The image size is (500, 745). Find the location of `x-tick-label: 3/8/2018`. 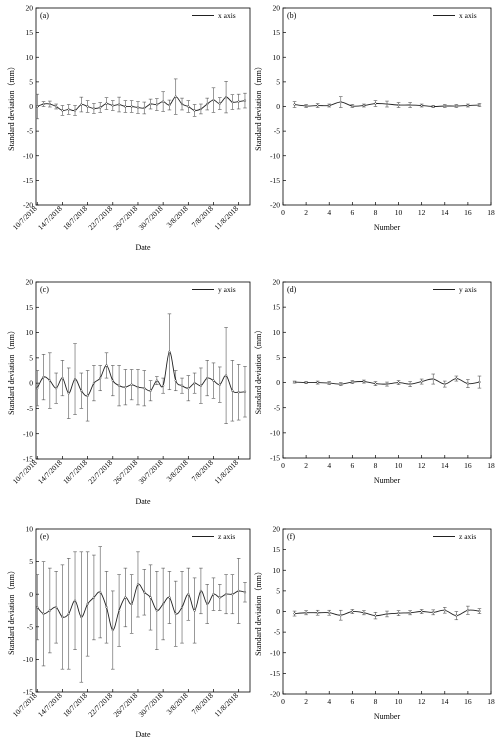

x-tick-label: 3/8/2018 is located at coordinates (177, 216).